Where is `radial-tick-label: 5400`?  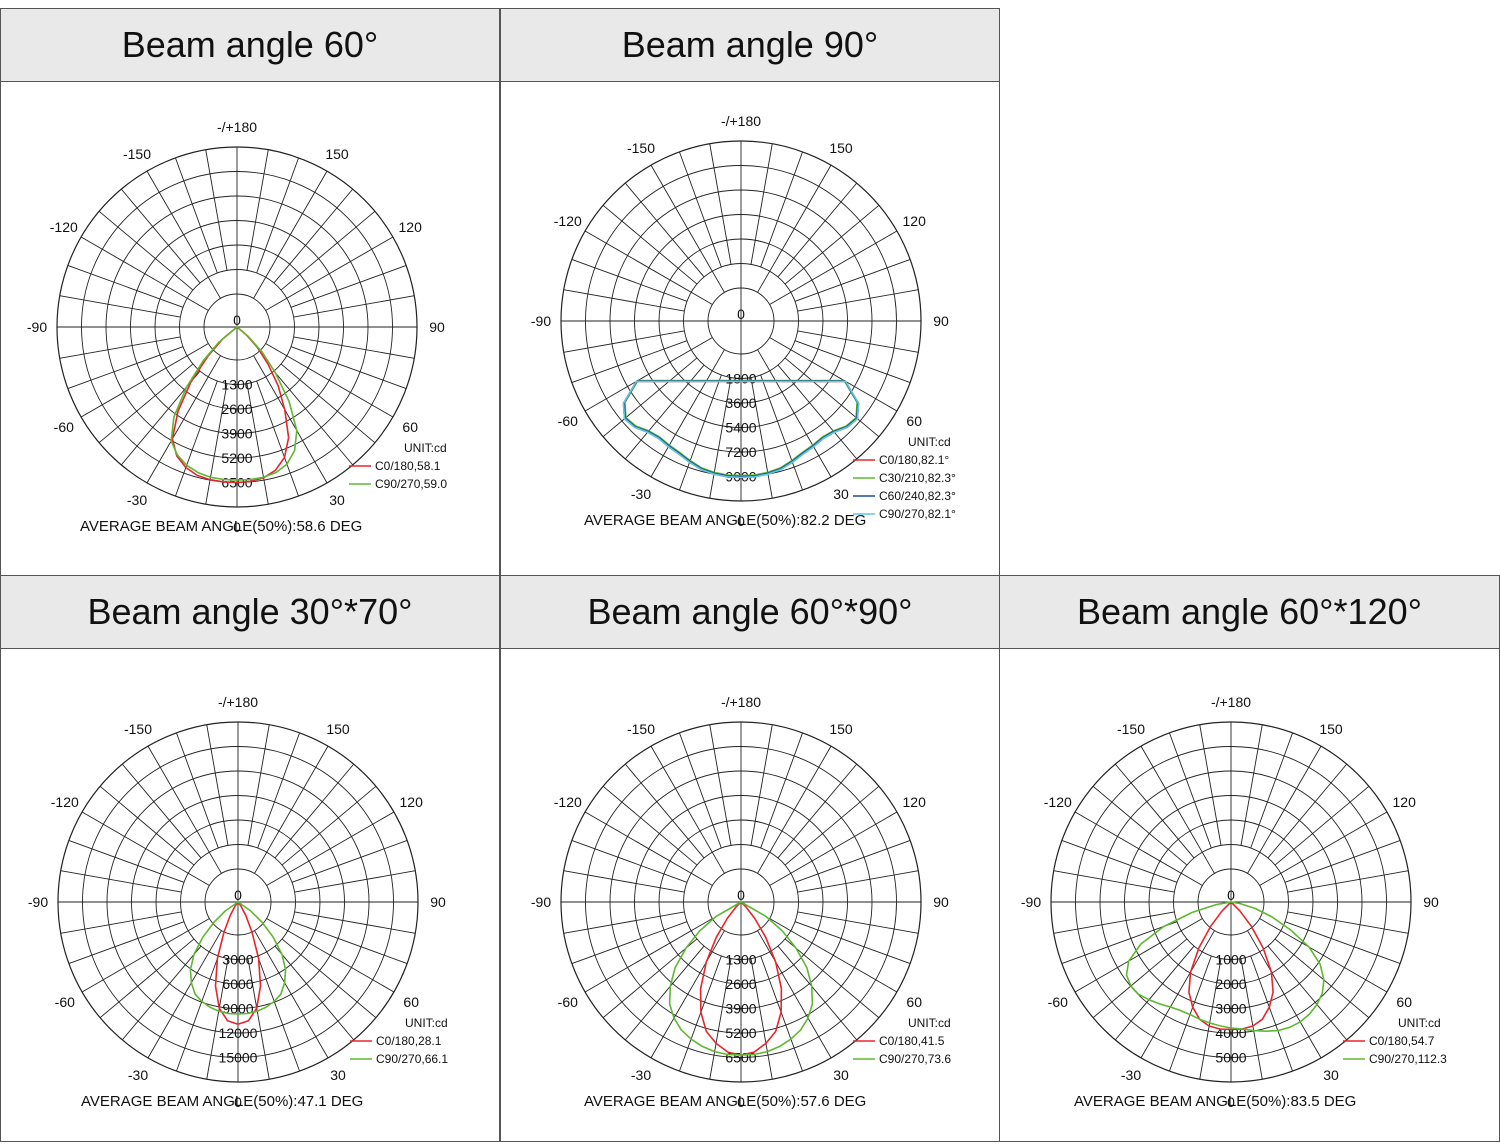
radial-tick-label: 5400 is located at coordinates (740, 428).